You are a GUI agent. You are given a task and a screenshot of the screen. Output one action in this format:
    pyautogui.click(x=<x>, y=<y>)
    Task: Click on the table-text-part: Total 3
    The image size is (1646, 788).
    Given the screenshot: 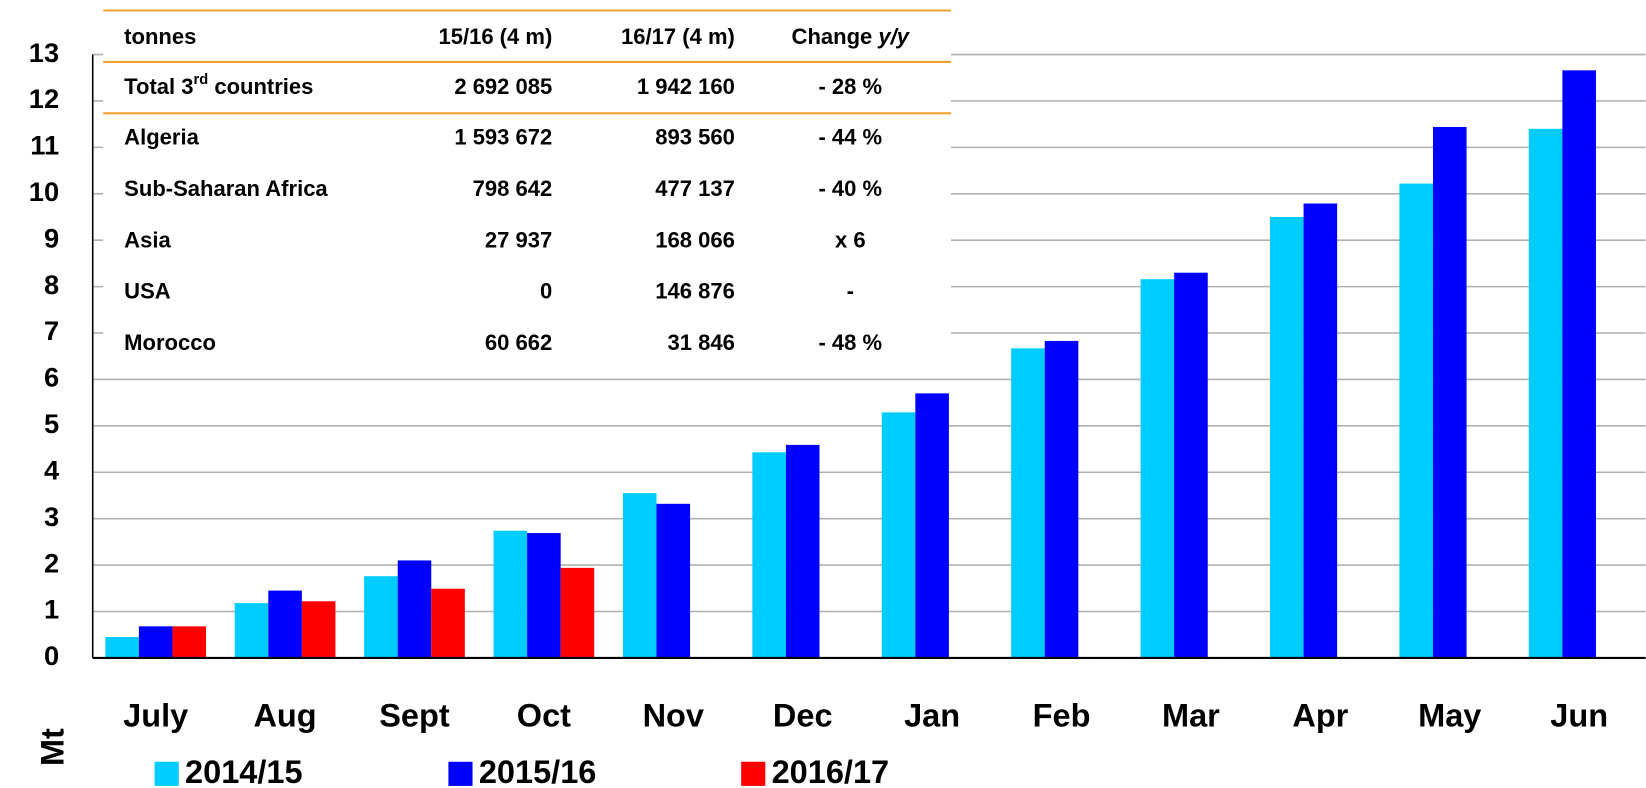 What is the action you would take?
    pyautogui.click(x=158, y=86)
    